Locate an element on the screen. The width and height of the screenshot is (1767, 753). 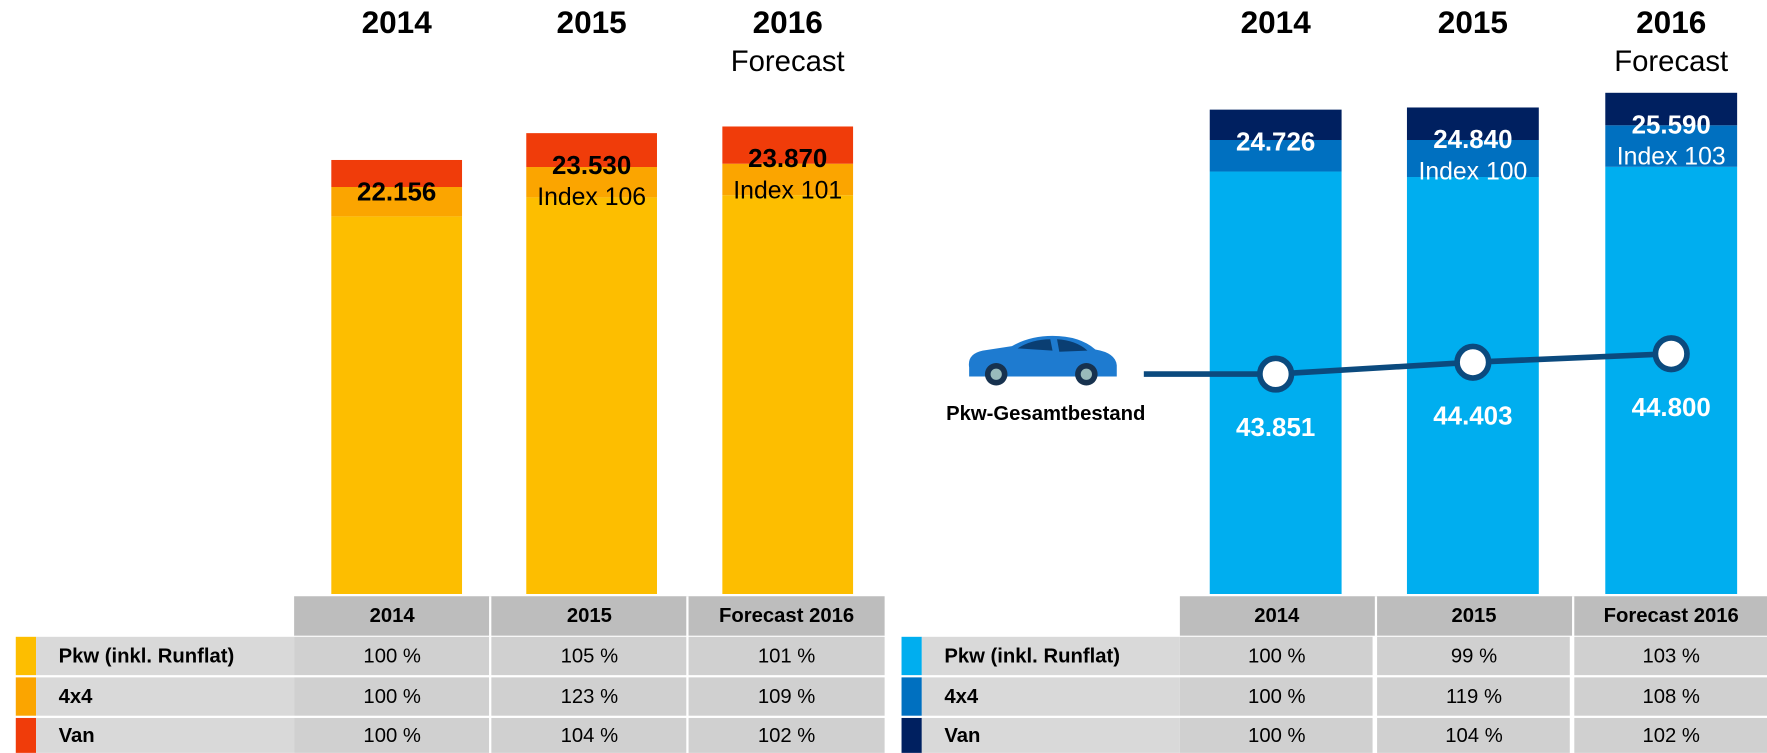
table-value: 102 % is located at coordinates (1670, 736).